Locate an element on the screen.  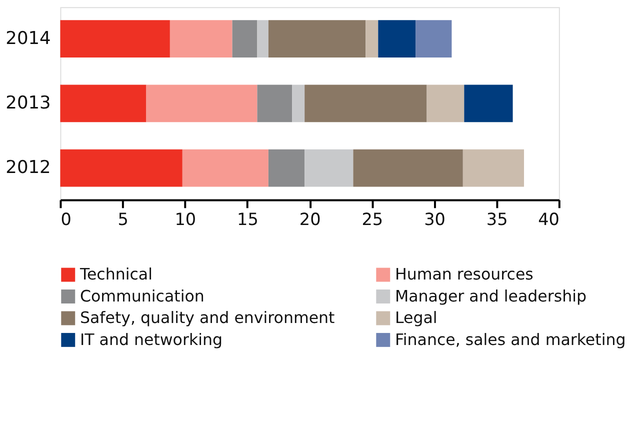
x-tick-label: 25 is located at coordinates (373, 218).